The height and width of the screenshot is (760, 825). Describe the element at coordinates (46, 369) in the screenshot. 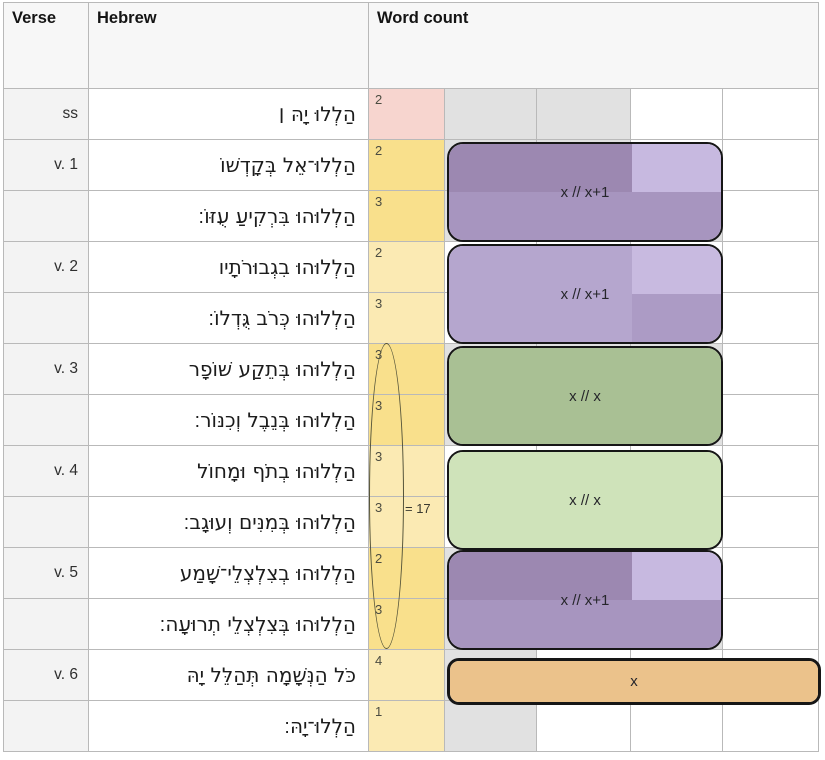

I see `verse-cell: v. 3` at that location.